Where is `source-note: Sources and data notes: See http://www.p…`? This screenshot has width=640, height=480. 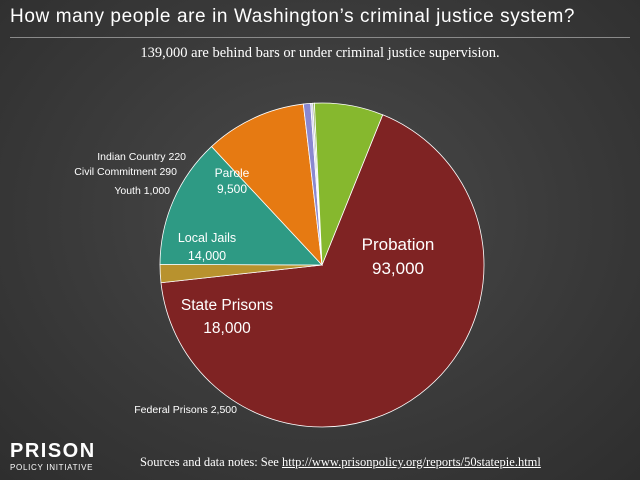 source-note: Sources and data notes: See http://www.p… is located at coordinates (390, 462).